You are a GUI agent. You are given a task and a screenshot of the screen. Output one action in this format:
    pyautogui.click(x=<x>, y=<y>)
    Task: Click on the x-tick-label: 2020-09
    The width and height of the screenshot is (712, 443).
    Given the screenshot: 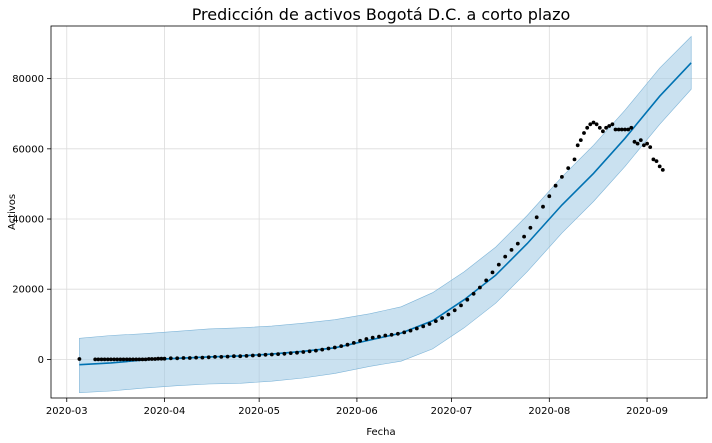 What is the action you would take?
    pyautogui.click(x=647, y=411)
    